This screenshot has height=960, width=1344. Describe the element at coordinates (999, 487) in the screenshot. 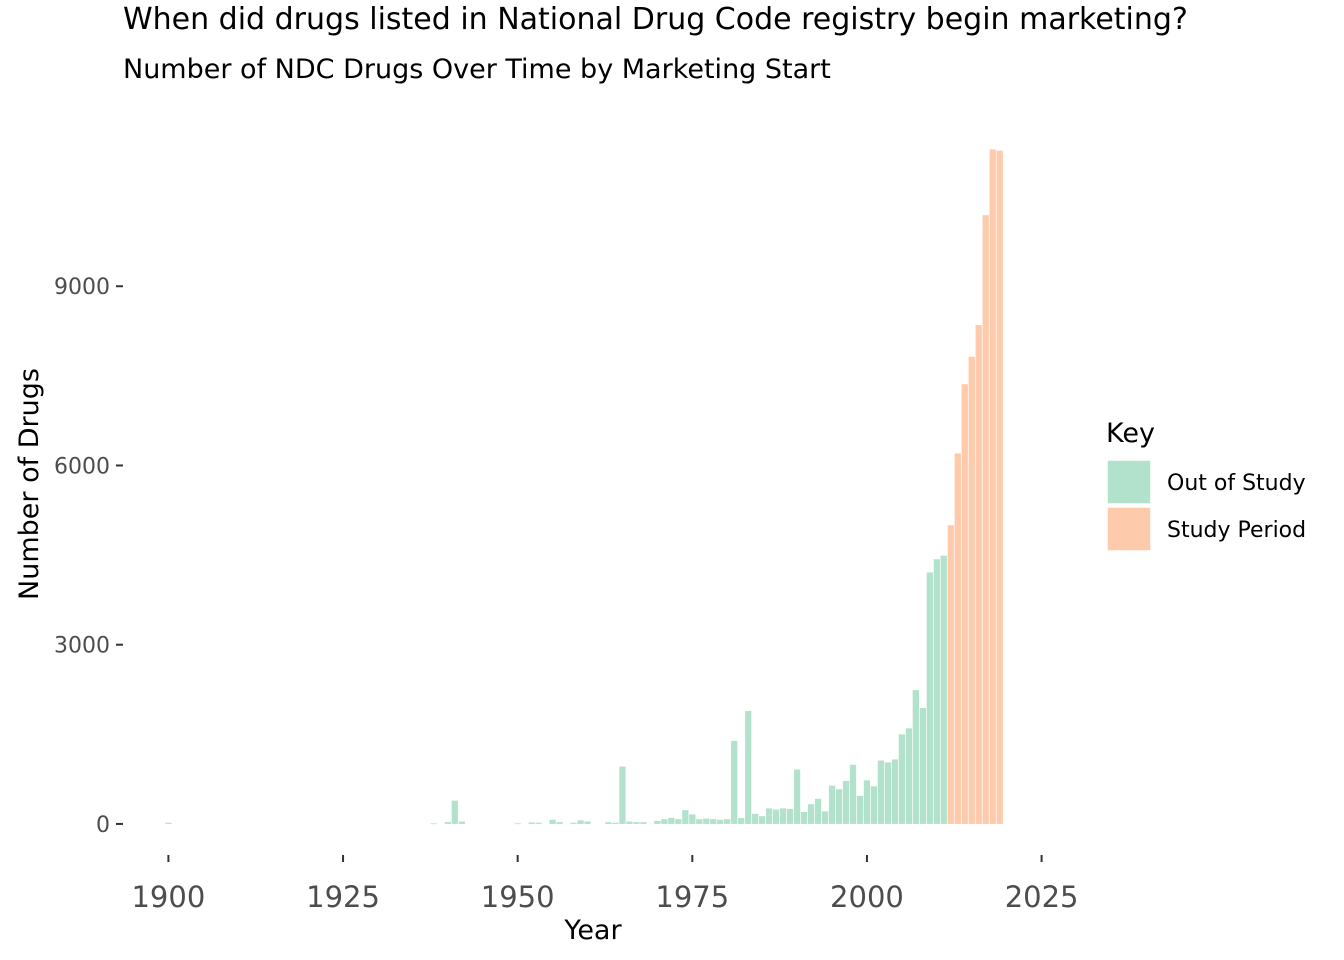

I see `bar-study-period-2019` at that location.